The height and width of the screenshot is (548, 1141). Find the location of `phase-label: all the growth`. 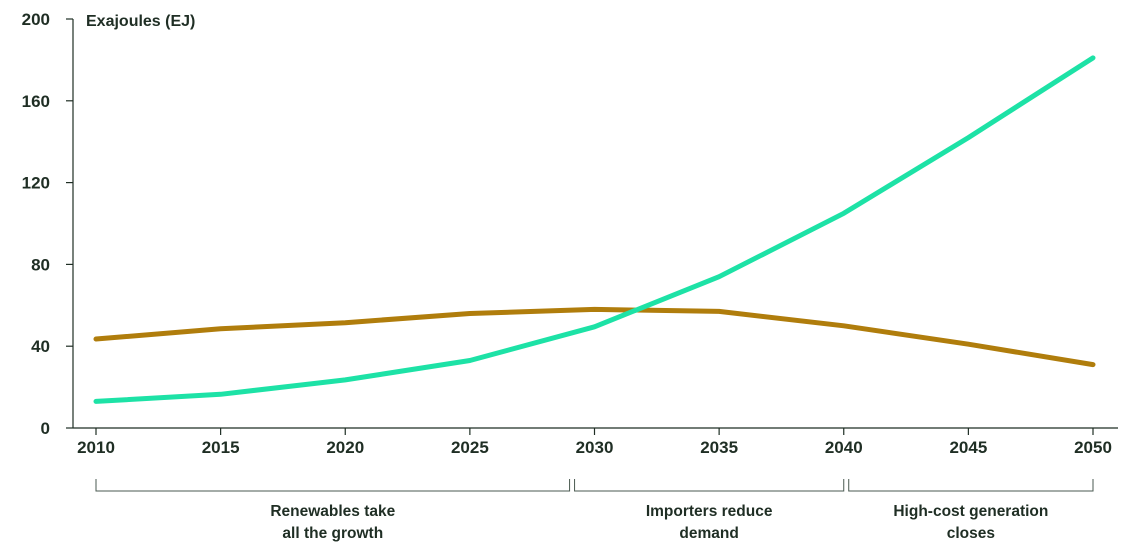

phase-label: all the growth is located at coordinates (332, 533).